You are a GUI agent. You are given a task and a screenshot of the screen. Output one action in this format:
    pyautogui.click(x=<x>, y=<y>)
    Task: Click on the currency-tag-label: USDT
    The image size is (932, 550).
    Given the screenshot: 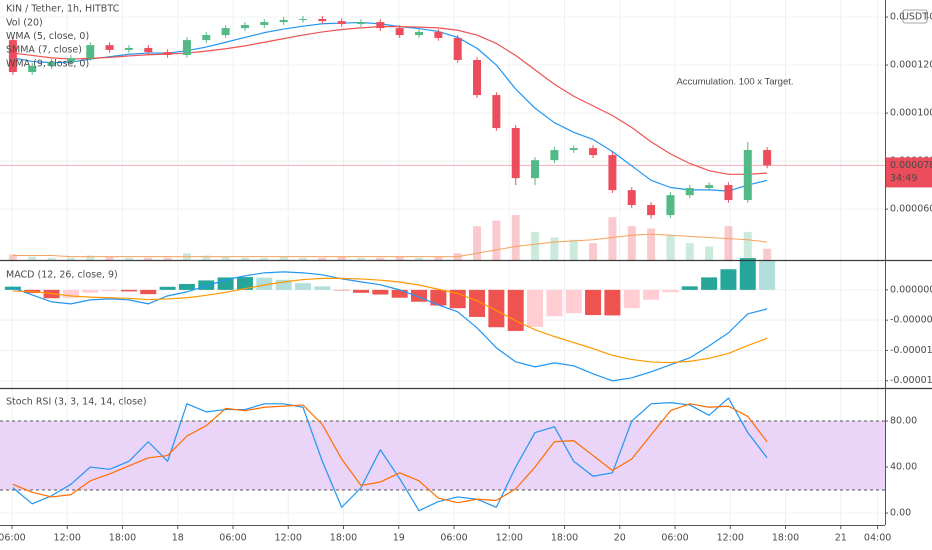 What is the action you would take?
    pyautogui.click(x=915, y=17)
    